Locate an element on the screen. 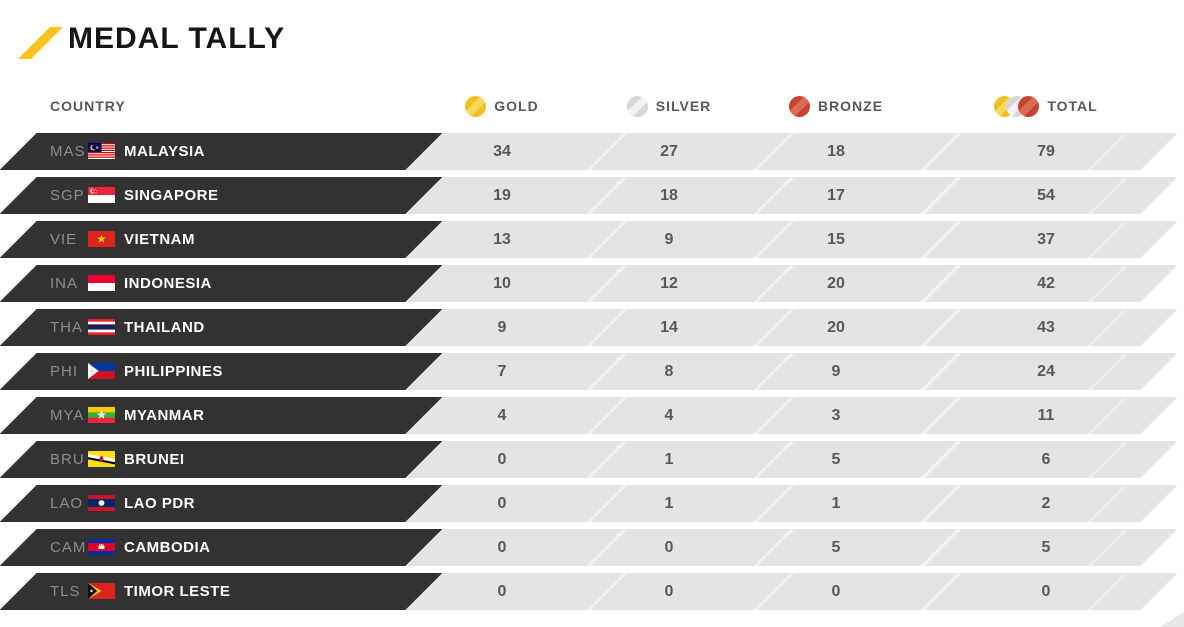 This screenshot has height=627, width=1184. total-count: 54 is located at coordinates (1046, 195).